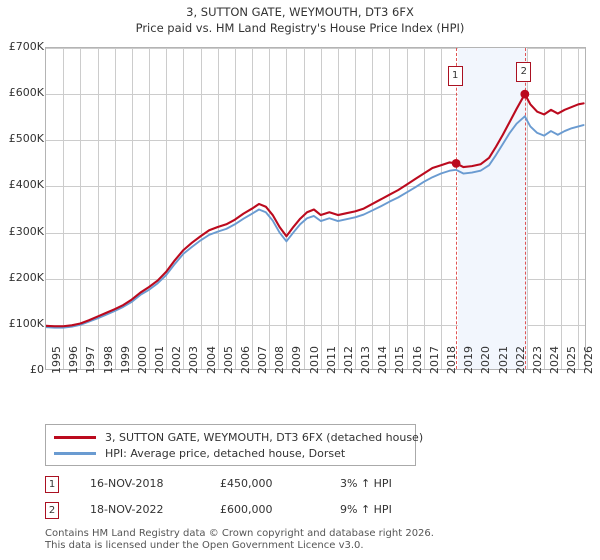 This screenshot has width=600, height=560. What do you see at coordinates (75, 437) in the screenshot?
I see `legend-swatch-price-paid` at bounding box center [75, 437].